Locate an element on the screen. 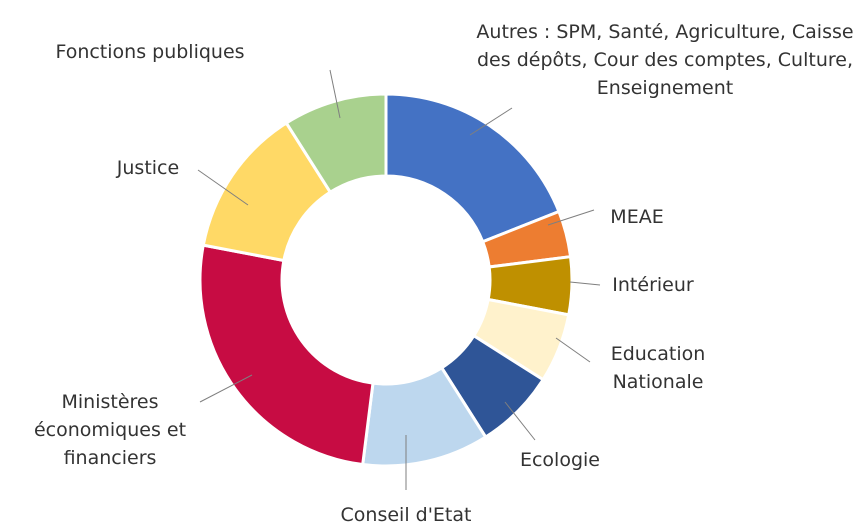  category-label: Ministères économiques et financiers is located at coordinates (110, 430).